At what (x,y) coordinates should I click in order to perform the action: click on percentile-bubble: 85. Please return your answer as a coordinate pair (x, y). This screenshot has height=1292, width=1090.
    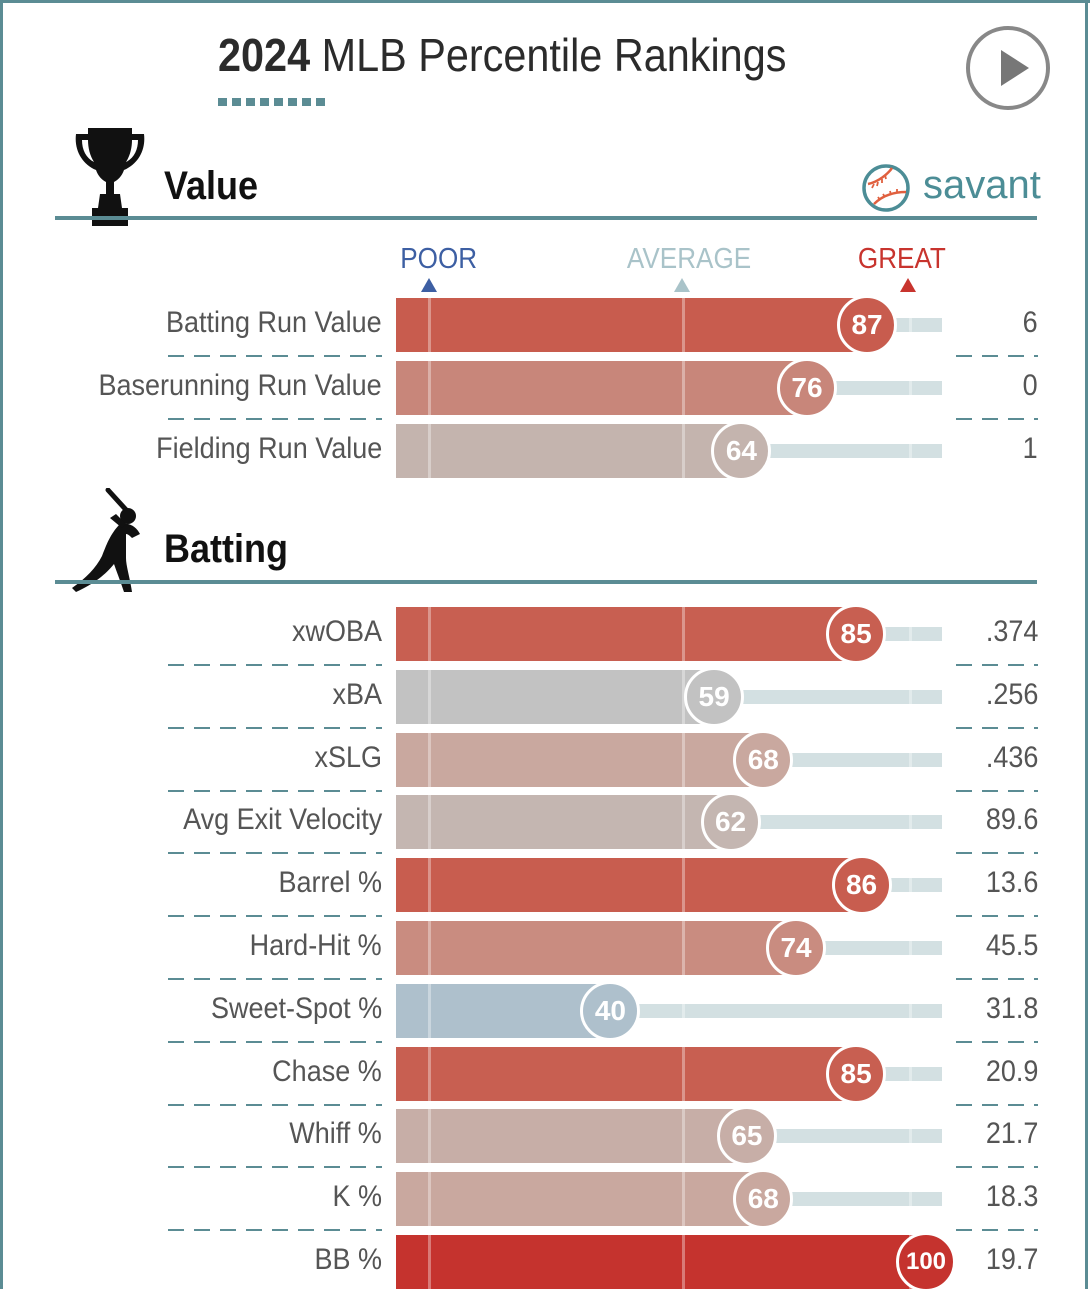
    Looking at the image, I should click on (856, 634).